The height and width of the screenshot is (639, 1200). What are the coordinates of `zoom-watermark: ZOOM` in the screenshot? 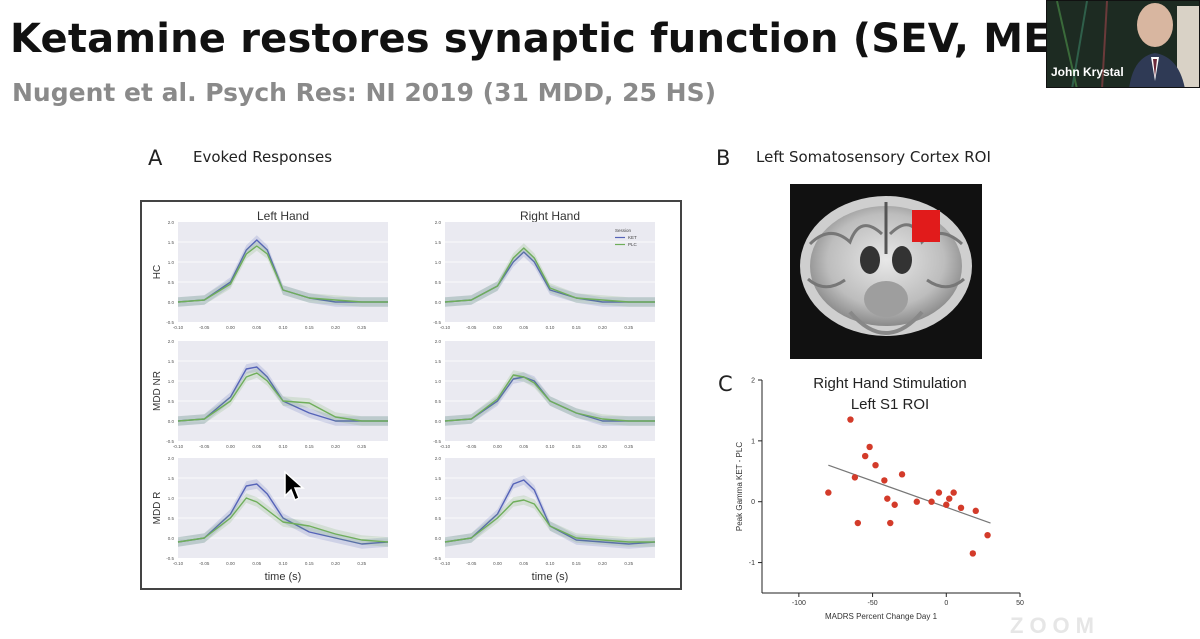 It's located at (1055, 625).